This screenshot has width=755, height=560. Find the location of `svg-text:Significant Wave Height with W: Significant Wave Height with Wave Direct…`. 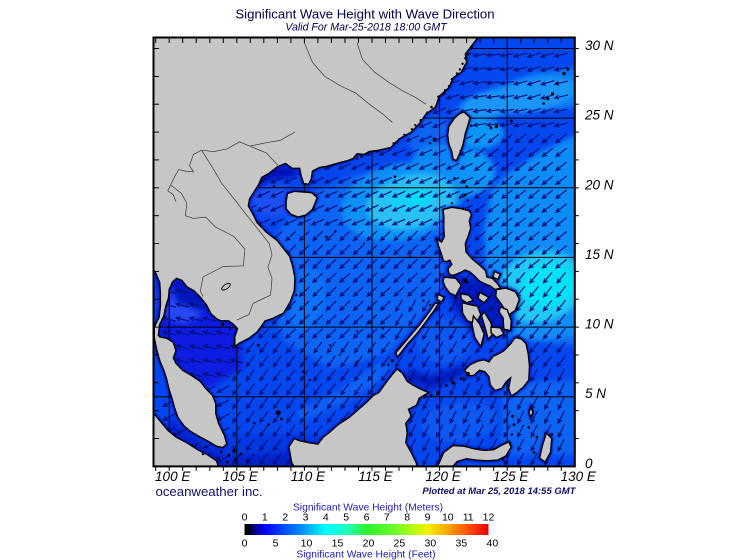

svg-text:Significant Wave Height with W: Significant Wave Height with Wave Direct… is located at coordinates (364, 14).